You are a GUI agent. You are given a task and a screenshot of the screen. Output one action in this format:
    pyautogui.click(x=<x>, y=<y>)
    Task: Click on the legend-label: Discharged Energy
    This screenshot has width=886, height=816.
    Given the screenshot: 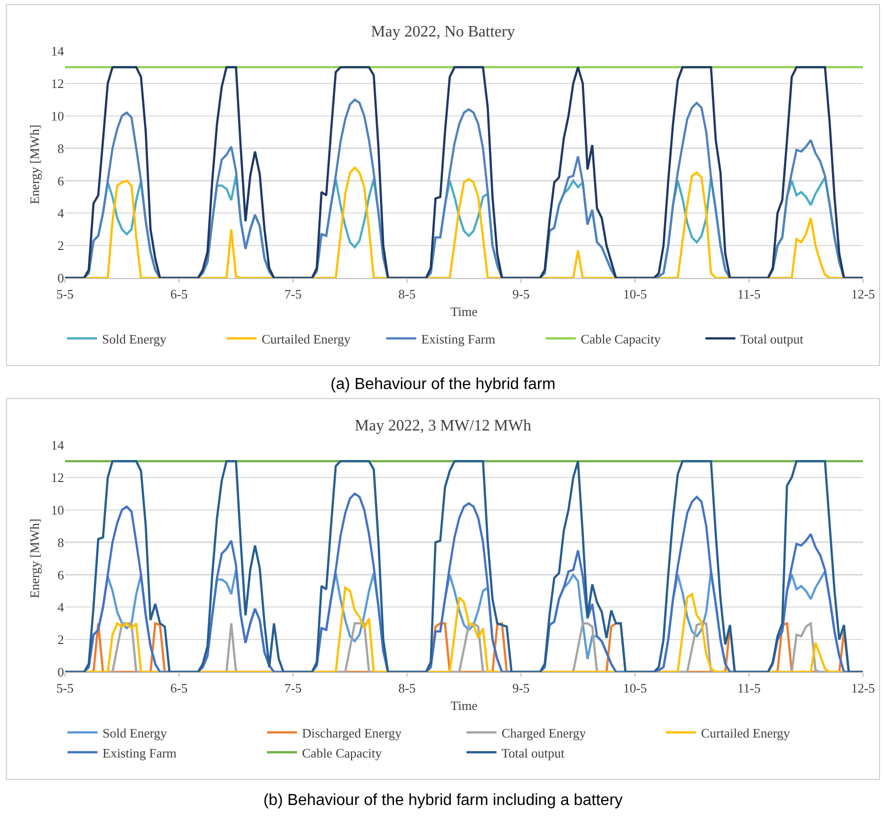 What is the action you would take?
    pyautogui.click(x=352, y=732)
    